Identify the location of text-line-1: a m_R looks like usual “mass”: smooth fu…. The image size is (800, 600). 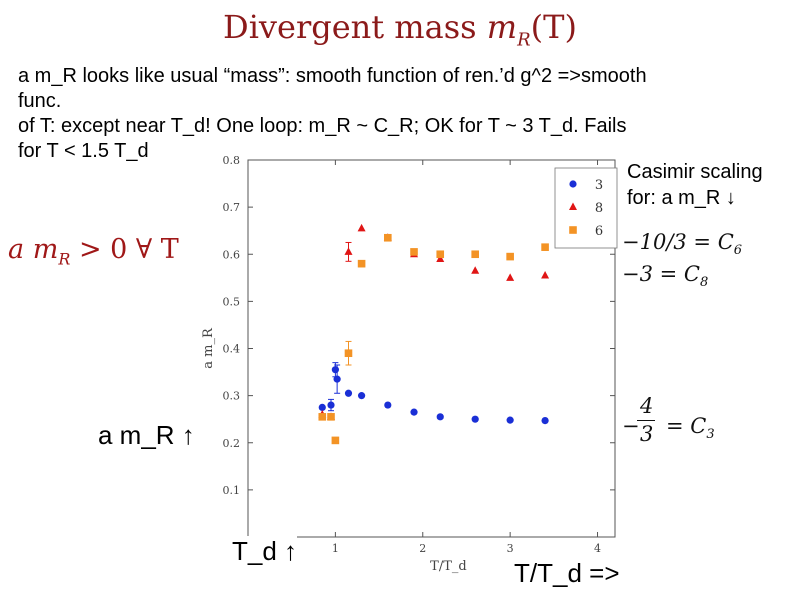
(332, 76).